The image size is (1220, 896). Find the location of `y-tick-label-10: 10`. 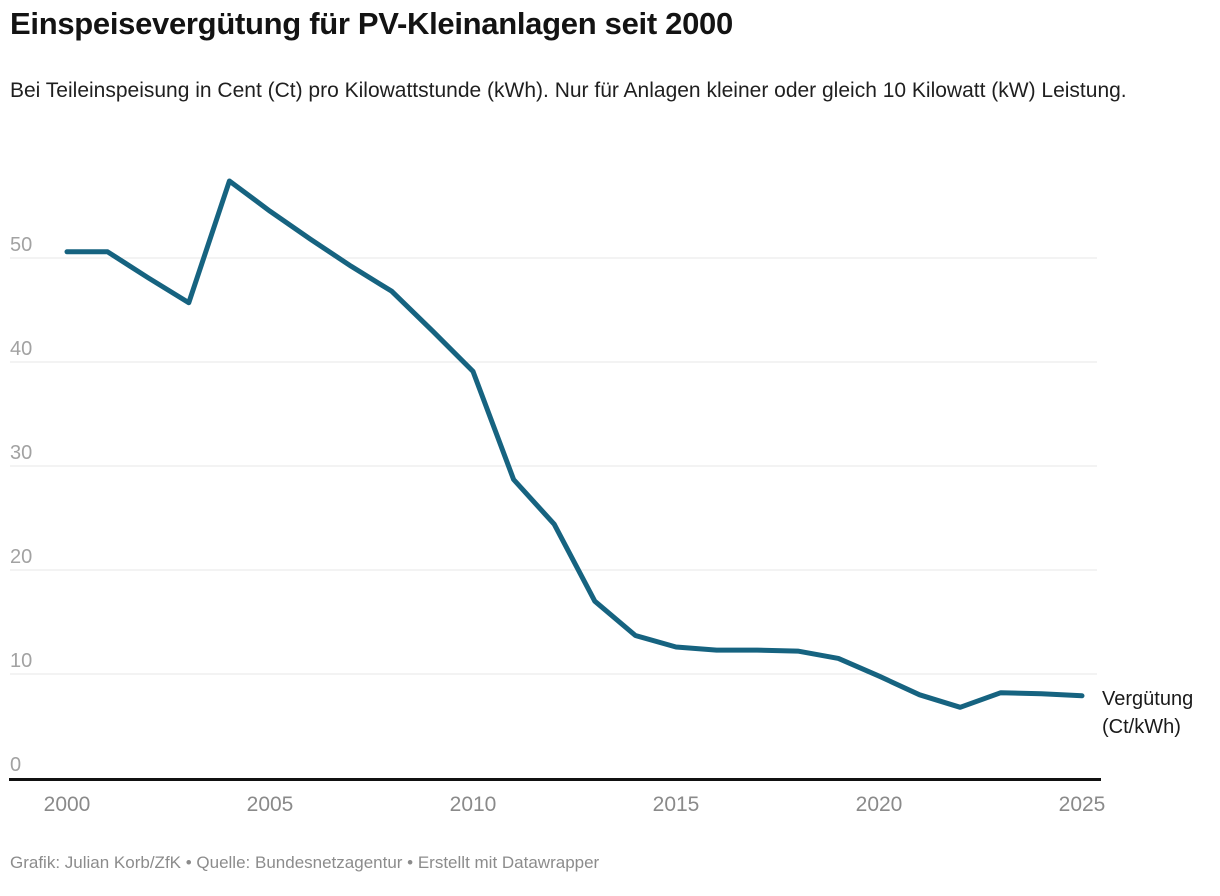

y-tick-label-10: 10 is located at coordinates (21, 661).